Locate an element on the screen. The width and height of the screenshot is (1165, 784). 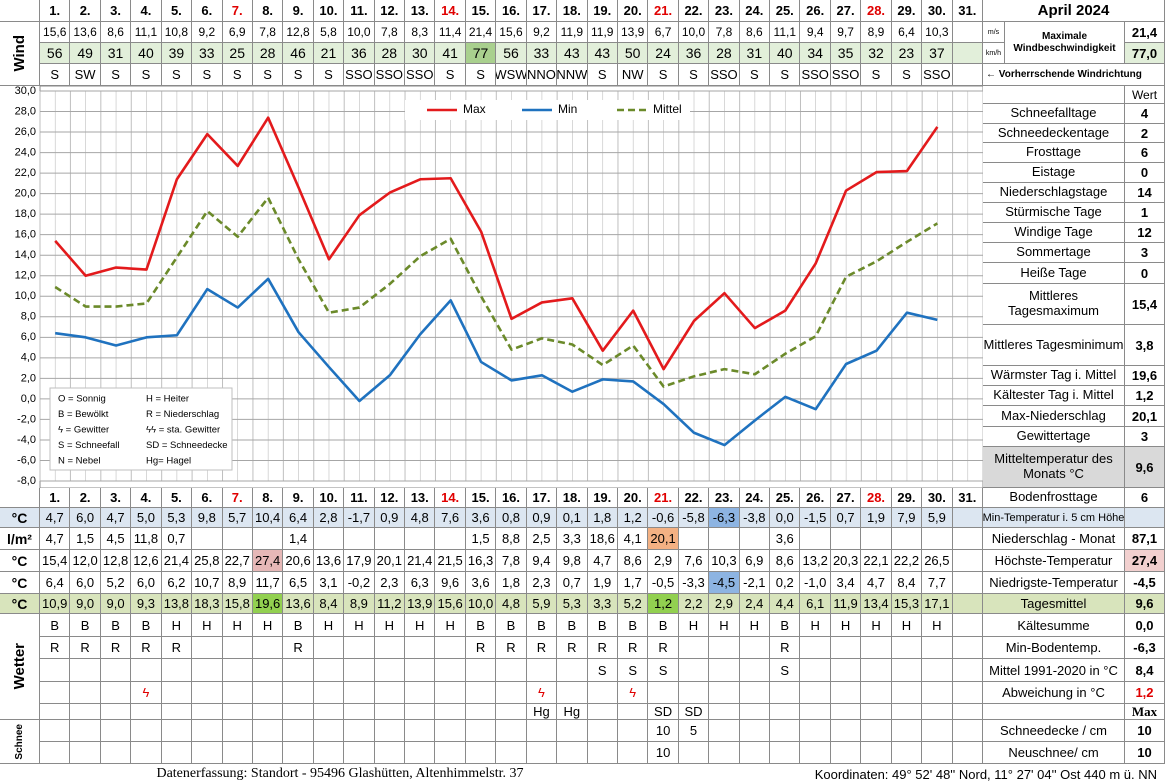
max-wind-label: Maximale Windbeschwindigkeit is located at coordinates (1065, 43).